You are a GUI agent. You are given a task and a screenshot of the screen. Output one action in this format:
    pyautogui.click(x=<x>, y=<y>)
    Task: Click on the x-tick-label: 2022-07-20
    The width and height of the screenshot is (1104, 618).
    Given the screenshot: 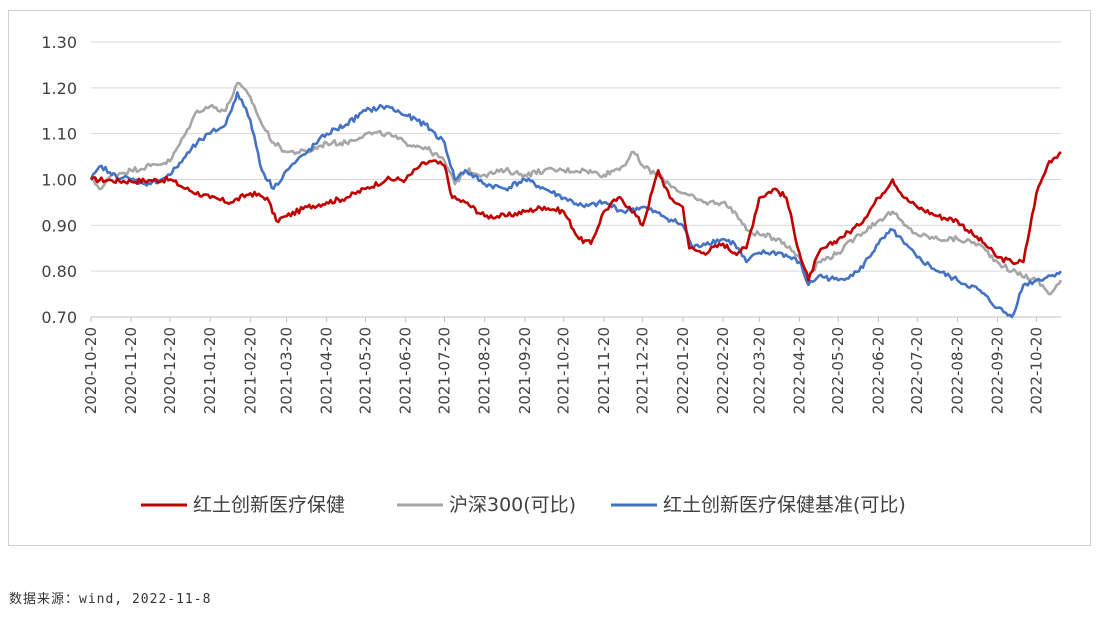 What is the action you would take?
    pyautogui.click(x=917, y=370)
    